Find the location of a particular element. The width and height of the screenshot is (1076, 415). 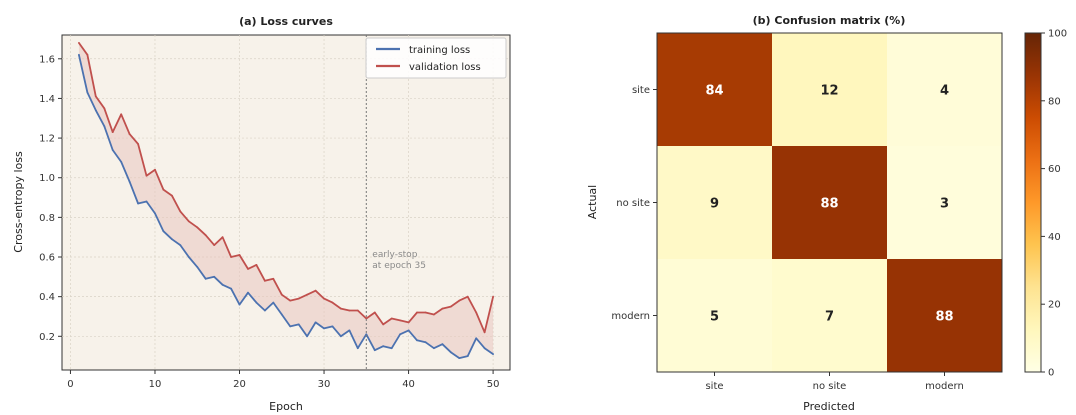

legend-box is located at coordinates (436, 58).